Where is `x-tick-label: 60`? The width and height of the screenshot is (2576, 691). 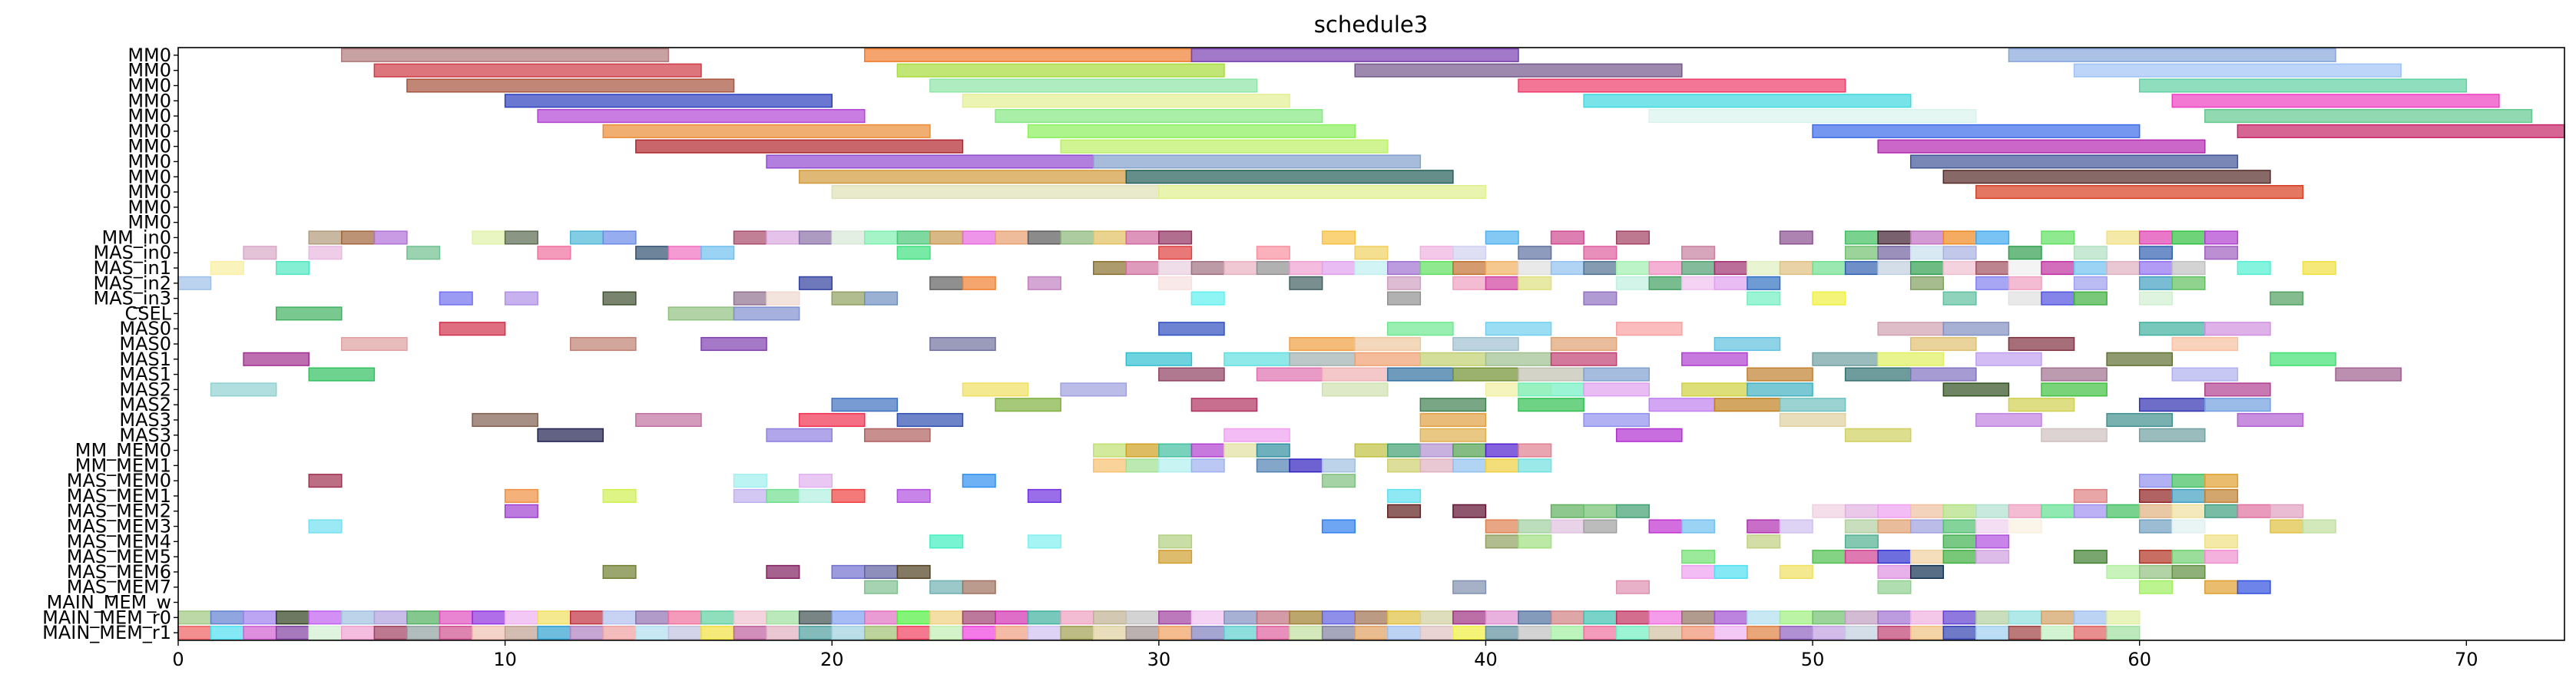 x-tick-label: 60 is located at coordinates (2139, 659).